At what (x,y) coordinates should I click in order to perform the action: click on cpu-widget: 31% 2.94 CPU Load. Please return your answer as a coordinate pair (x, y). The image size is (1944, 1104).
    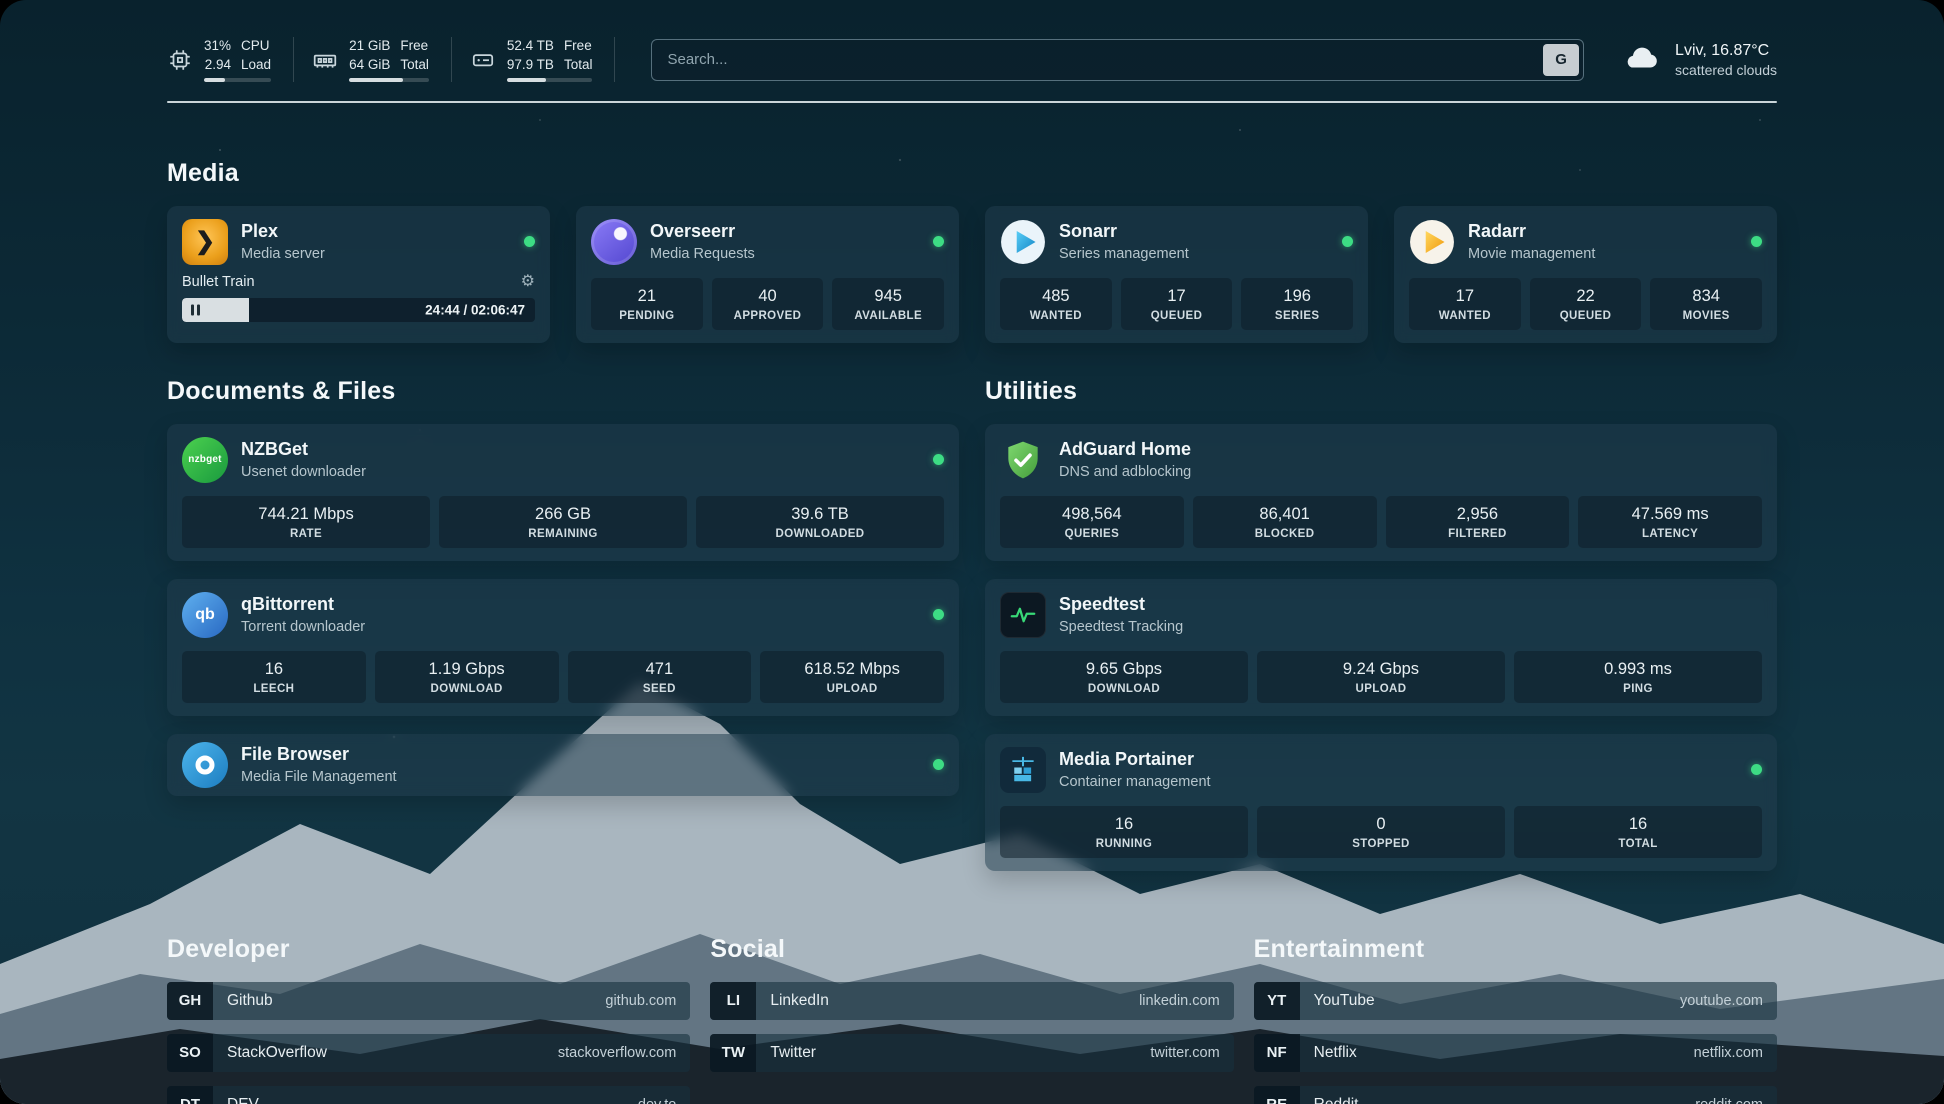
    Looking at the image, I should click on (231, 59).